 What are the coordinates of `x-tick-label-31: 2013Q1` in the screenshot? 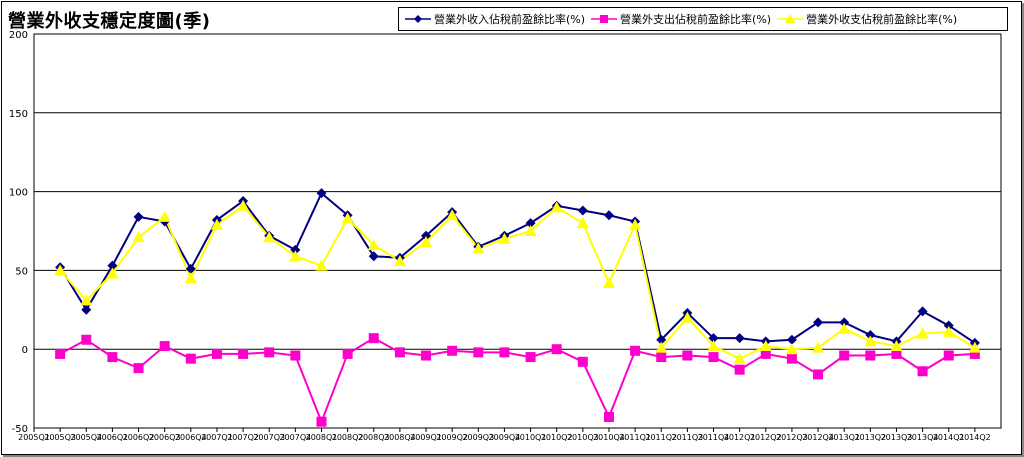 It's located at (844, 437).